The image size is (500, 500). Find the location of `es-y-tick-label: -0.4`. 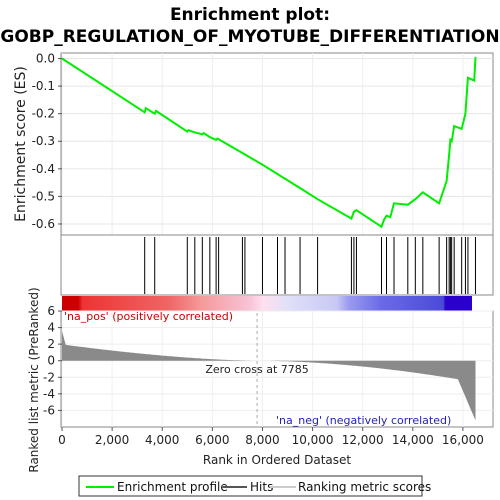

es-y-tick-label: -0.4 is located at coordinates (43, 169).